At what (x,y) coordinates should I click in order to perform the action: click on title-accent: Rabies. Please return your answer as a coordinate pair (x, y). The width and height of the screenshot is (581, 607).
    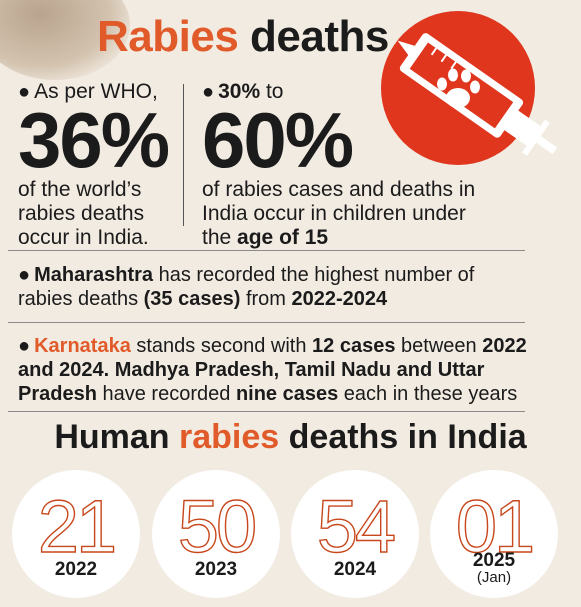
    Looking at the image, I should click on (168, 36).